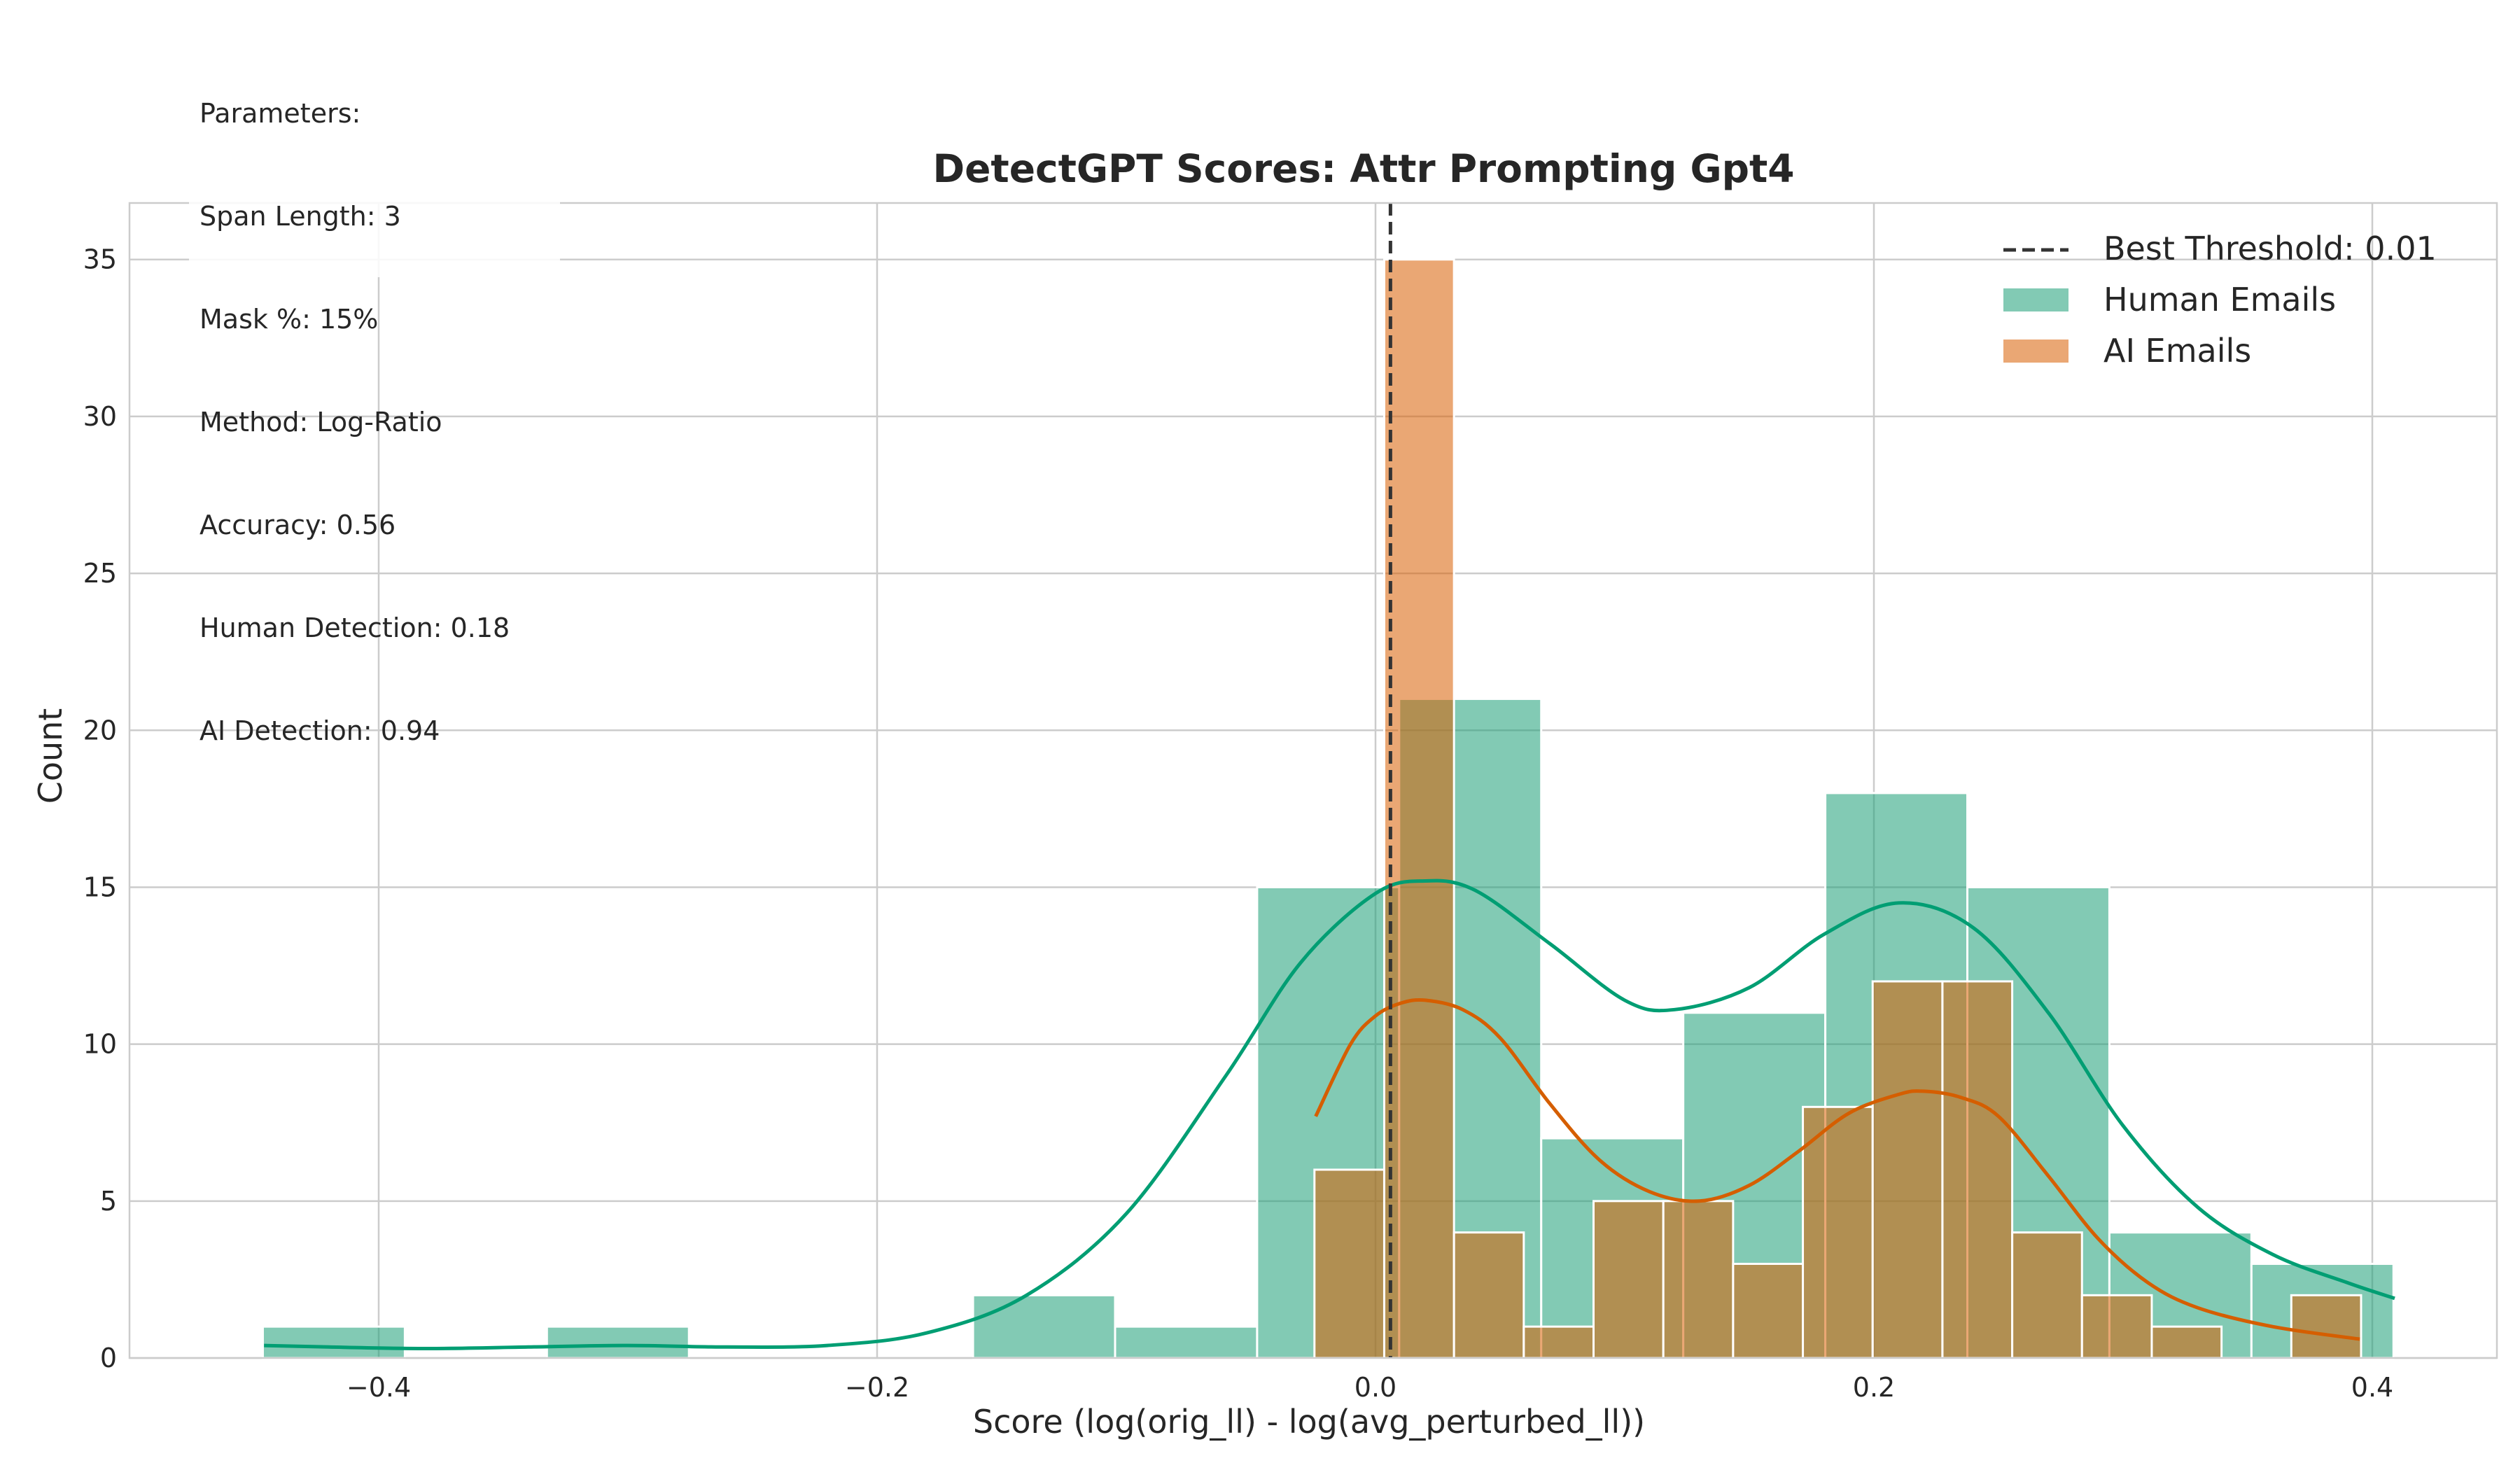  What do you see at coordinates (1375, 1387) in the screenshot?
I see `x-tick-label: 0.0` at bounding box center [1375, 1387].